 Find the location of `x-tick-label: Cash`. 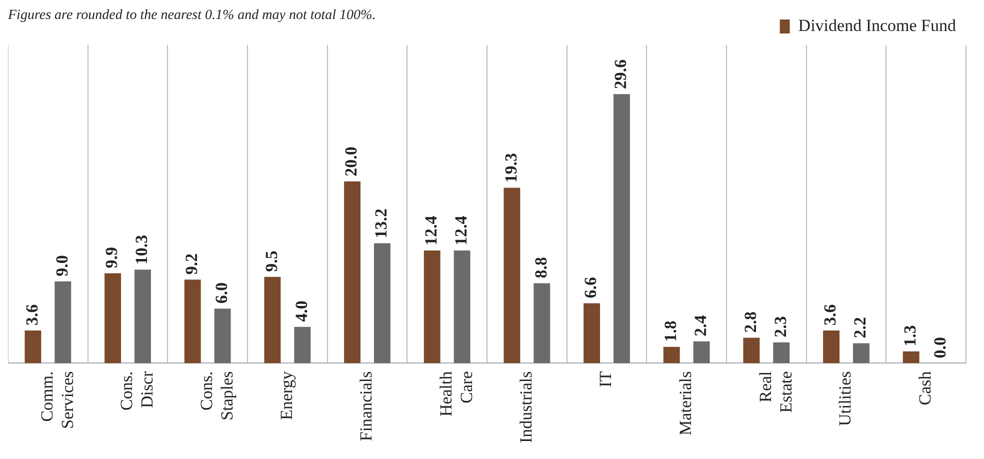

x-tick-label: Cash is located at coordinates (925, 388).